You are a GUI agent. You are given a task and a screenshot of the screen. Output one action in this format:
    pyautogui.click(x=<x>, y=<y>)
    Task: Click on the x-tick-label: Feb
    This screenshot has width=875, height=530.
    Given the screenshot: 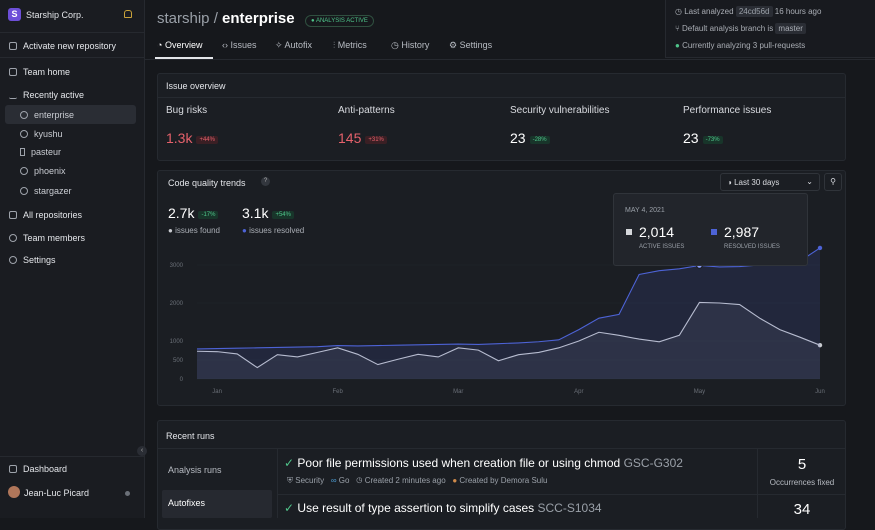 What is the action you would take?
    pyautogui.click(x=338, y=392)
    